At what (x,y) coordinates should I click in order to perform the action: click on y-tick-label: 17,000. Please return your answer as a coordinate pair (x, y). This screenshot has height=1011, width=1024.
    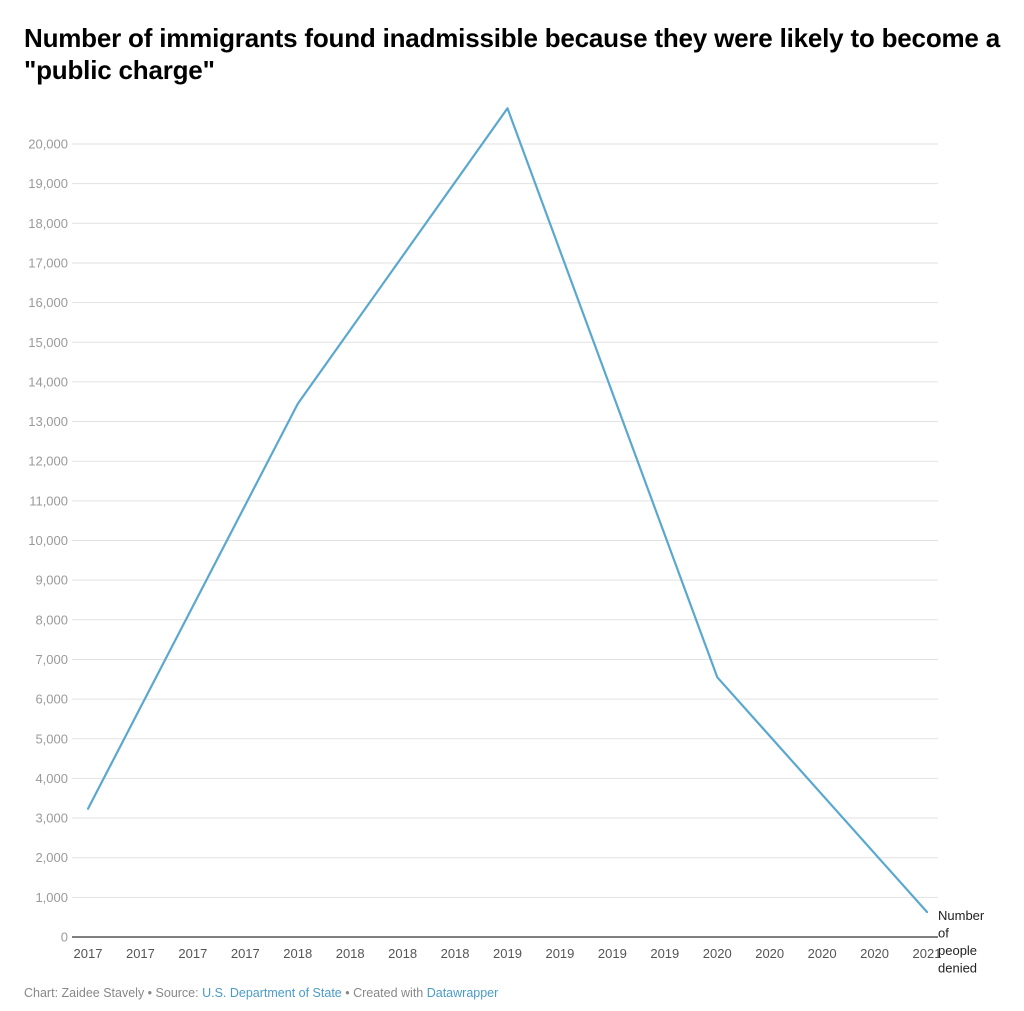
    Looking at the image, I should click on (48, 262).